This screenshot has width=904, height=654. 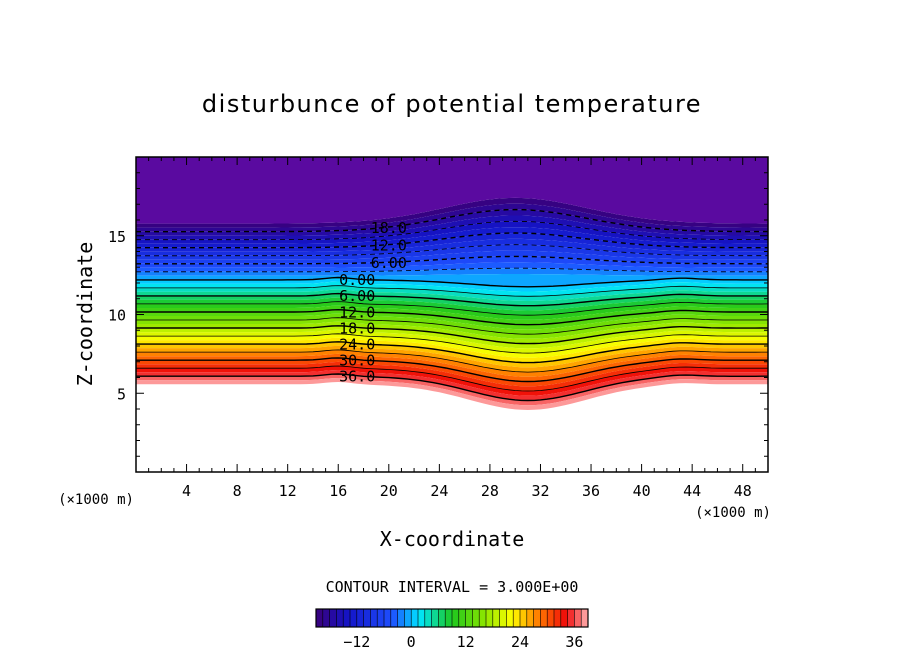 What do you see at coordinates (357, 296) in the screenshot?
I see `contour-label: 6.00` at bounding box center [357, 296].